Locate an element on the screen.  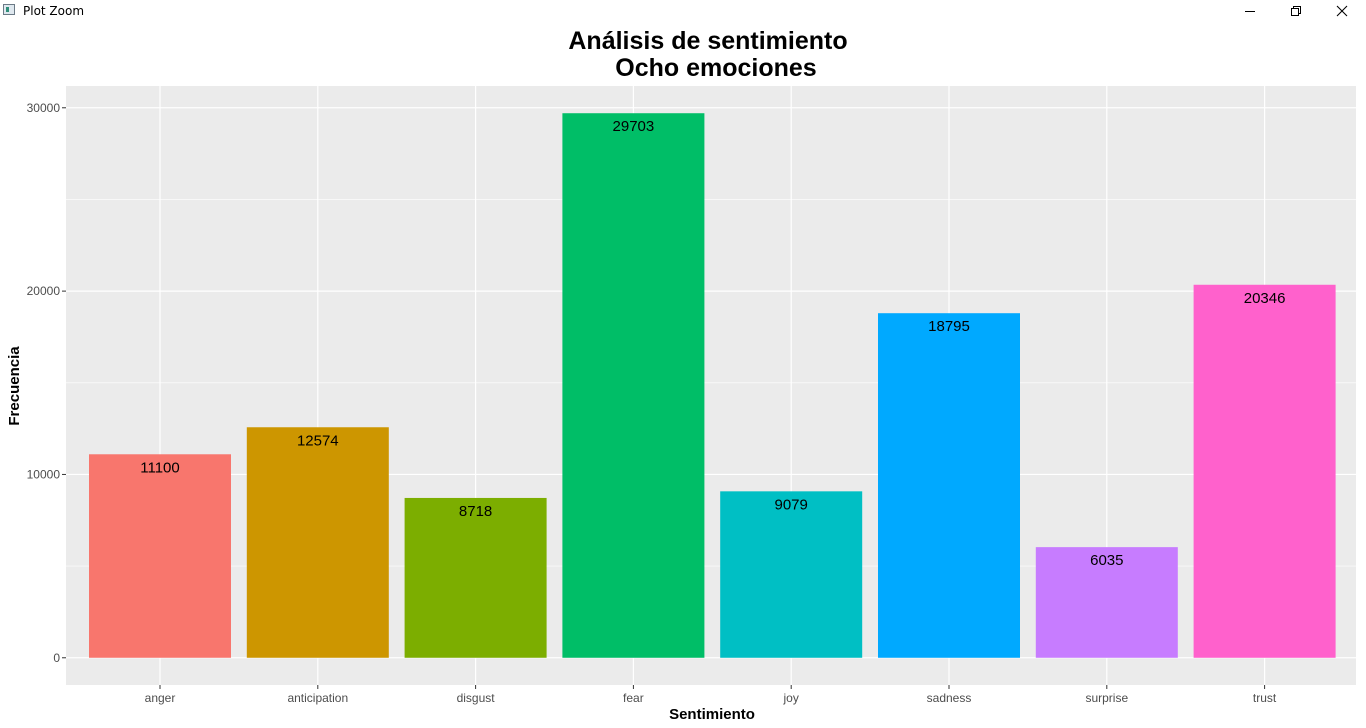
y-tick-label: 0 is located at coordinates (56, 658).